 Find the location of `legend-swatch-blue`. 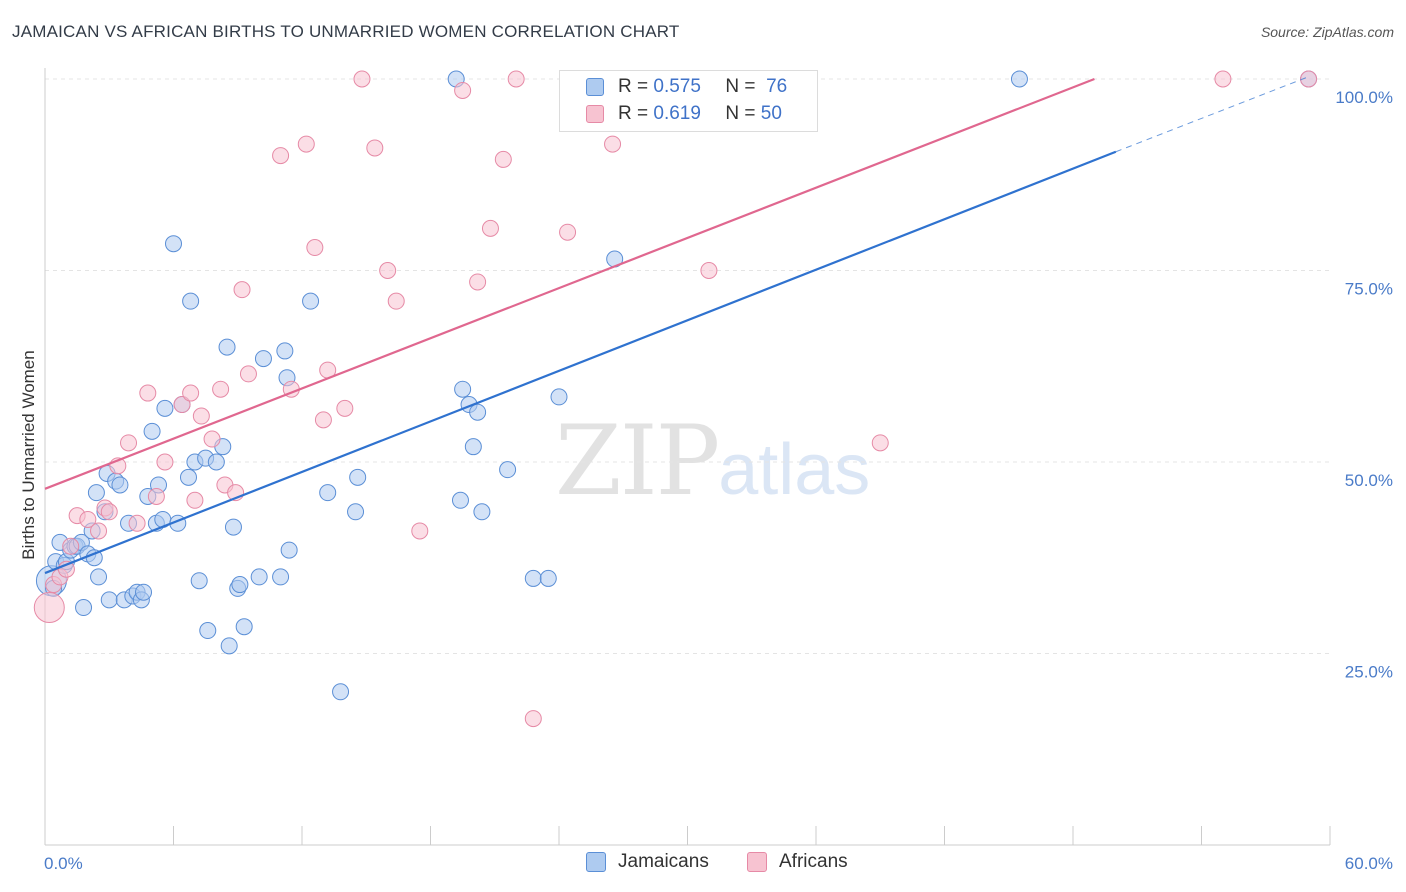

legend-swatch-blue is located at coordinates (595, 87).